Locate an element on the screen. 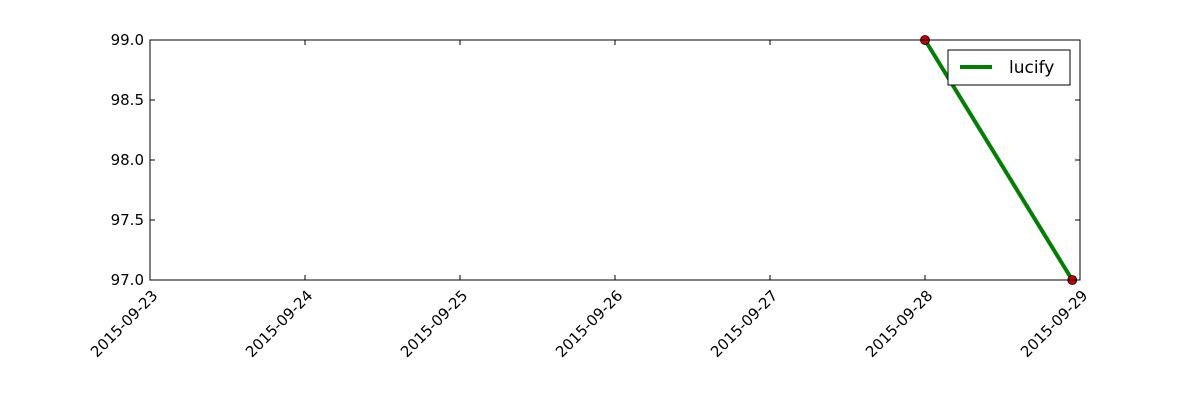  y-tick-label-2: 98.0 is located at coordinates (127, 160).